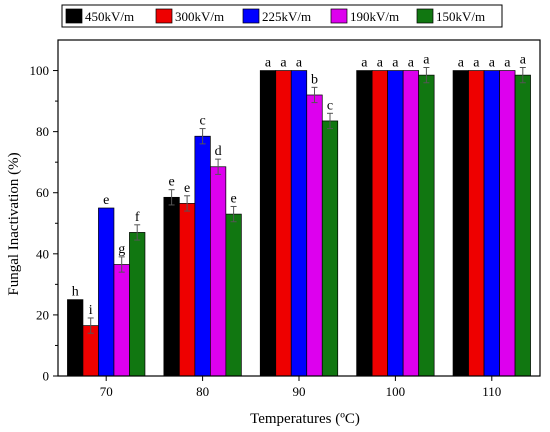 The image size is (550, 432). Describe the element at coordinates (75, 338) in the screenshot. I see `bar-70-450kV/m` at that location.